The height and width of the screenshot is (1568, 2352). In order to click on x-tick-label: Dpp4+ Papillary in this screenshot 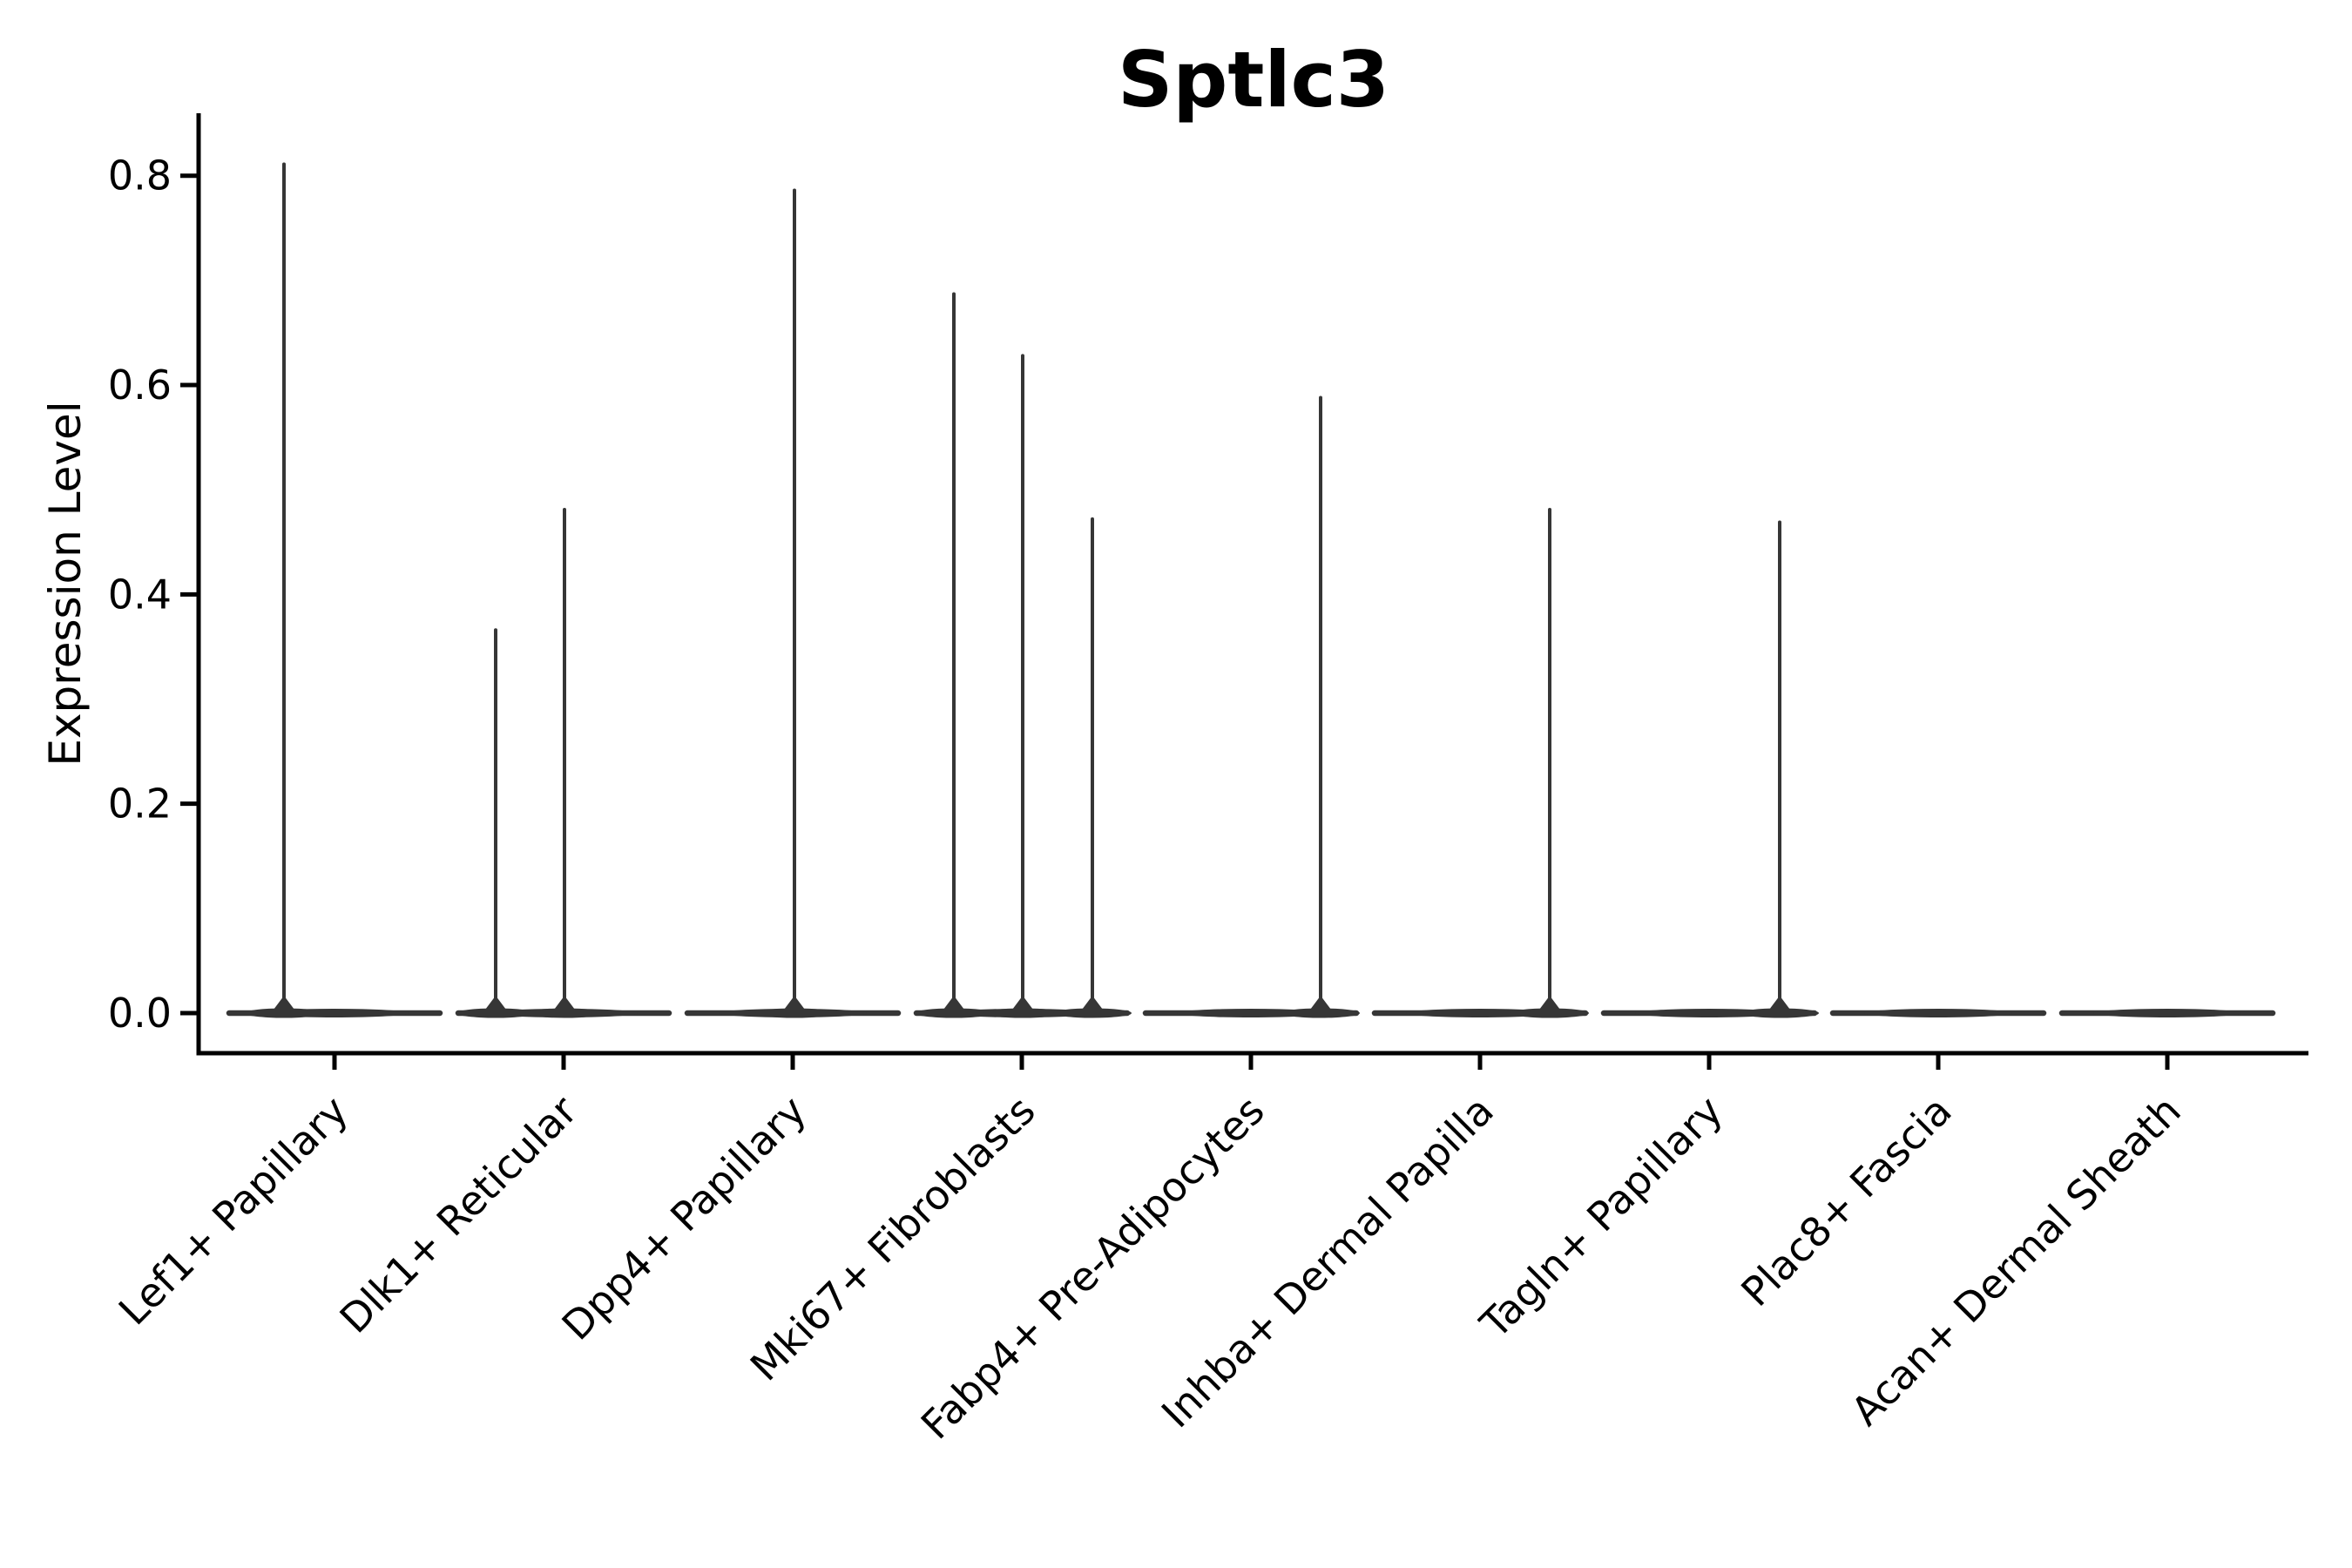, I will do `click(684, 1218)`.